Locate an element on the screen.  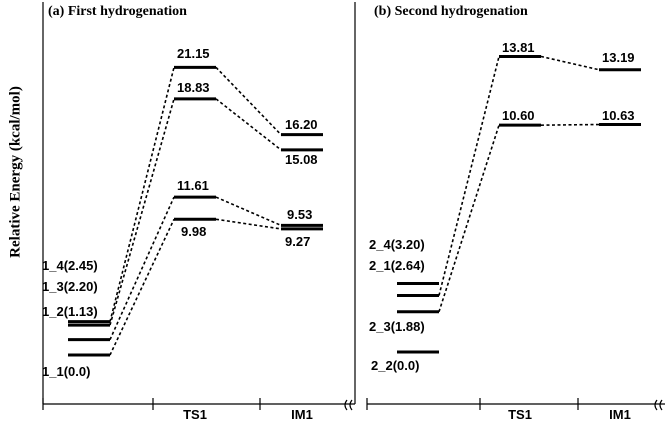
energy-label: 13.81 is located at coordinates (518, 47).